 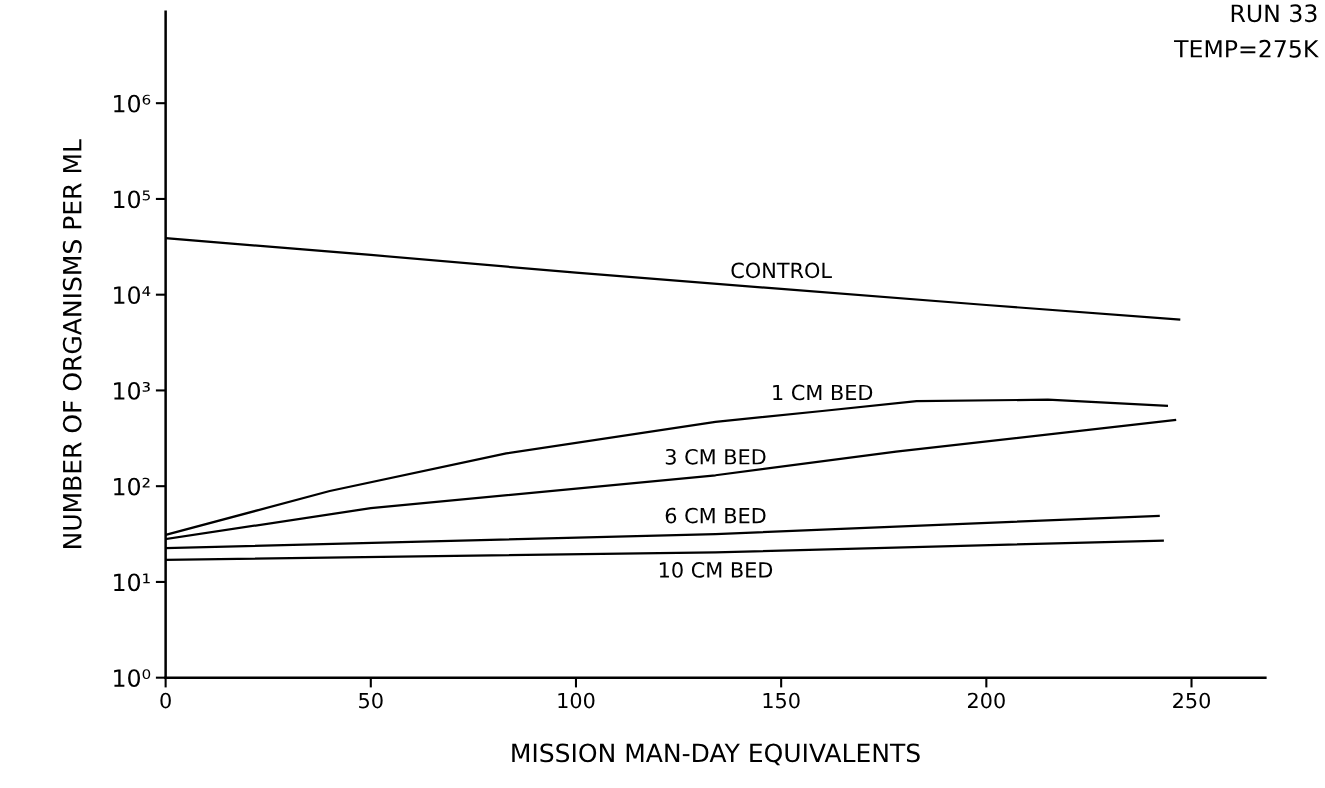 I want to click on y-tick-label: 10⁴, so click(x=132, y=295).